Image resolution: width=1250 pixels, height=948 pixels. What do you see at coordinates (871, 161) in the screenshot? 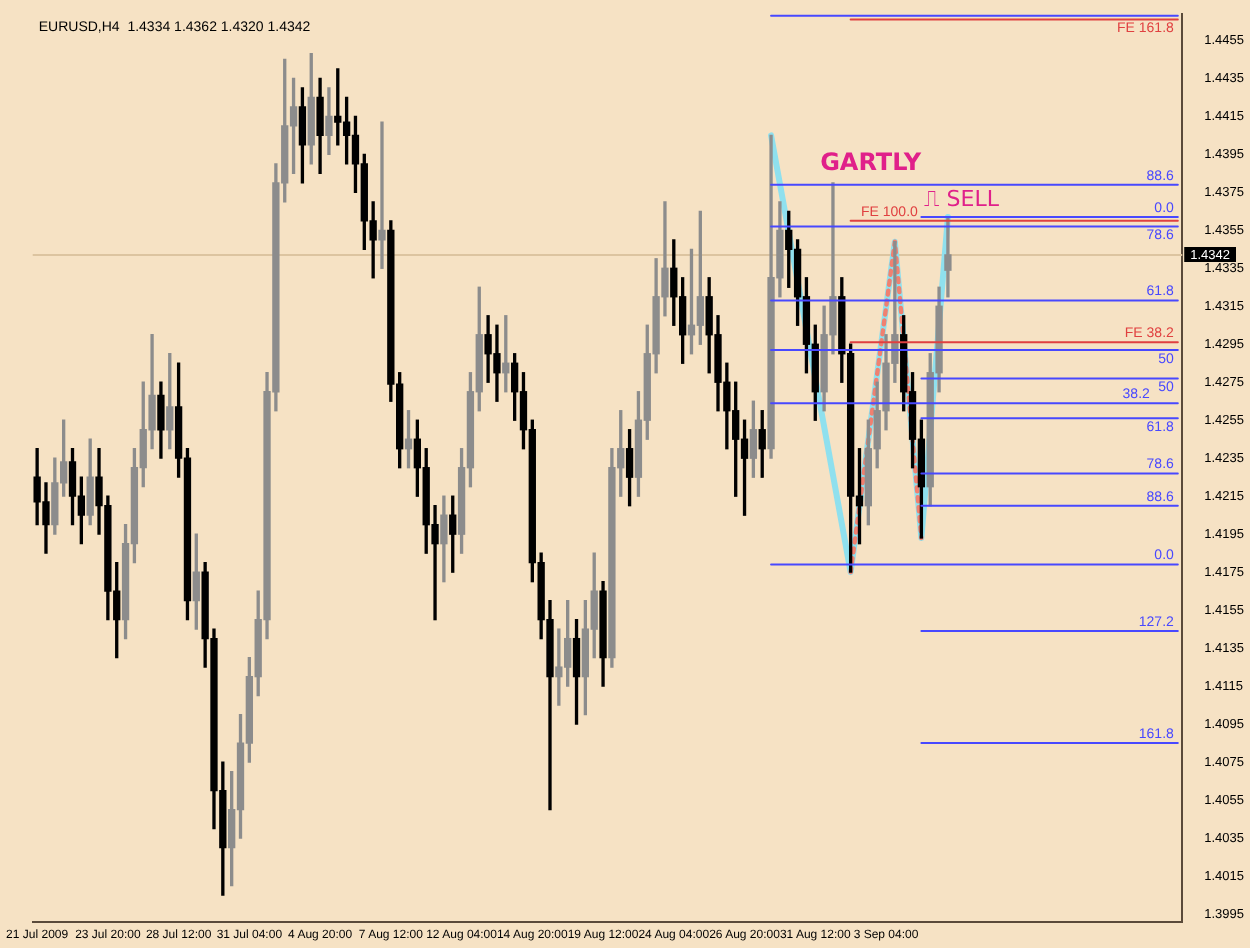
I see `annotation: GARTLY` at bounding box center [871, 161].